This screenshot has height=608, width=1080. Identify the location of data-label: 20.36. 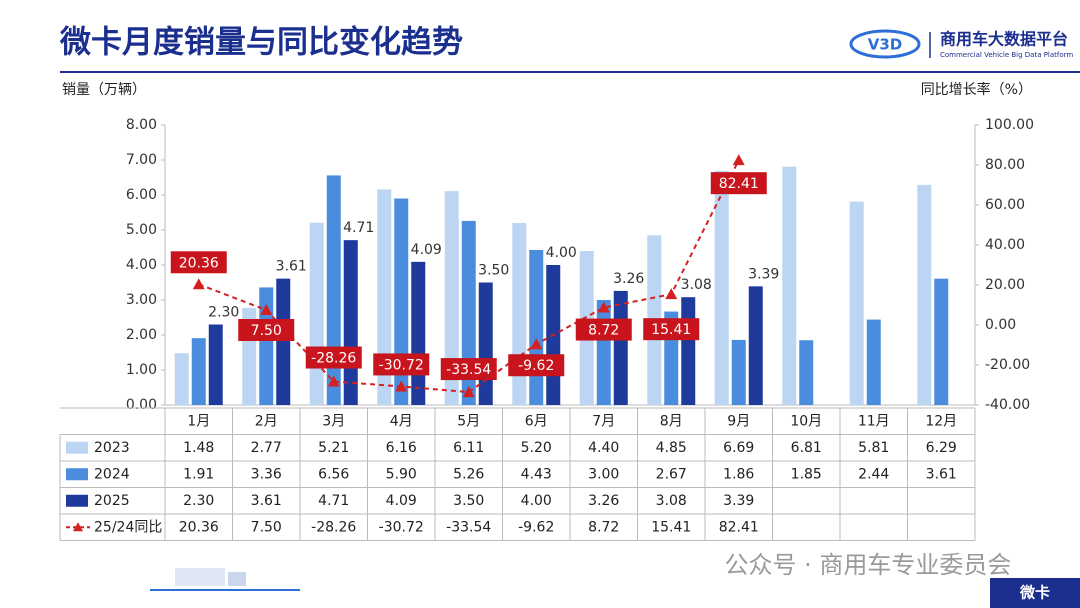
(199, 263).